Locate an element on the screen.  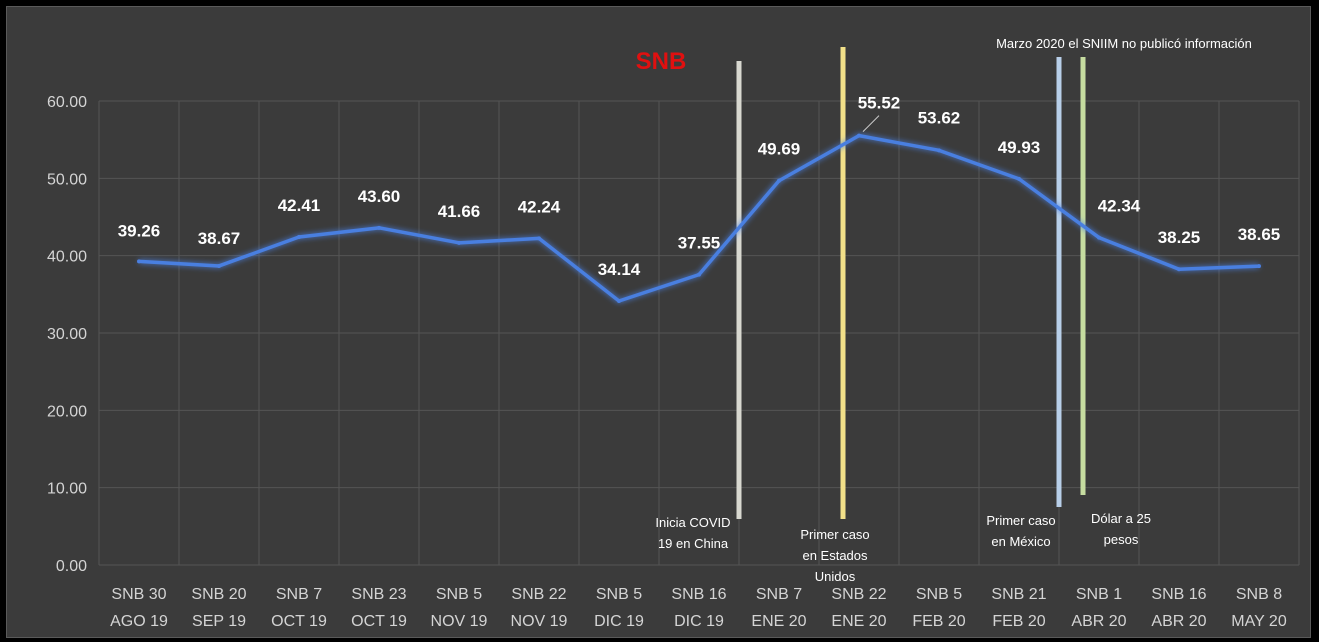
y-axis-ticks: 0.00 10.00 20.00 30.00 40.00 50.00 60.00 is located at coordinates (67, 334).